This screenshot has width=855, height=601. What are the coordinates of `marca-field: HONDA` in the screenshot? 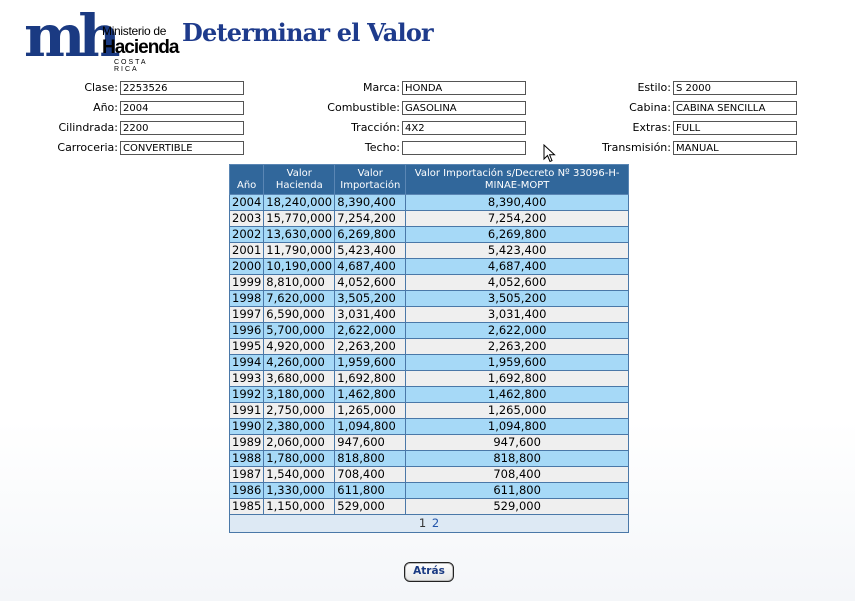 It's located at (464, 88).